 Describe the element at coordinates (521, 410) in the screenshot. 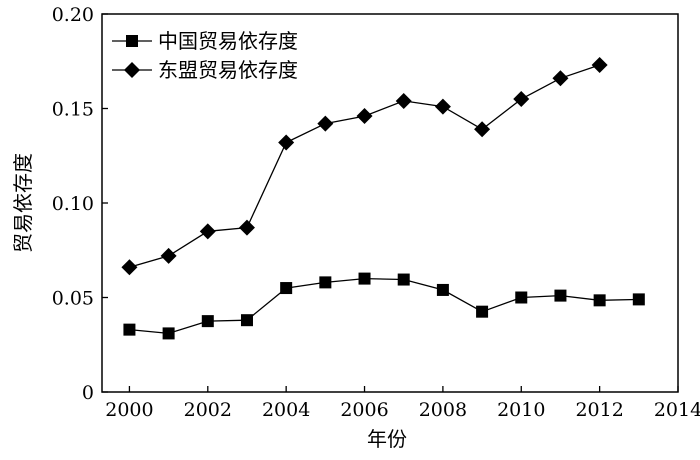

I see `x-tick-label: 2010` at that location.